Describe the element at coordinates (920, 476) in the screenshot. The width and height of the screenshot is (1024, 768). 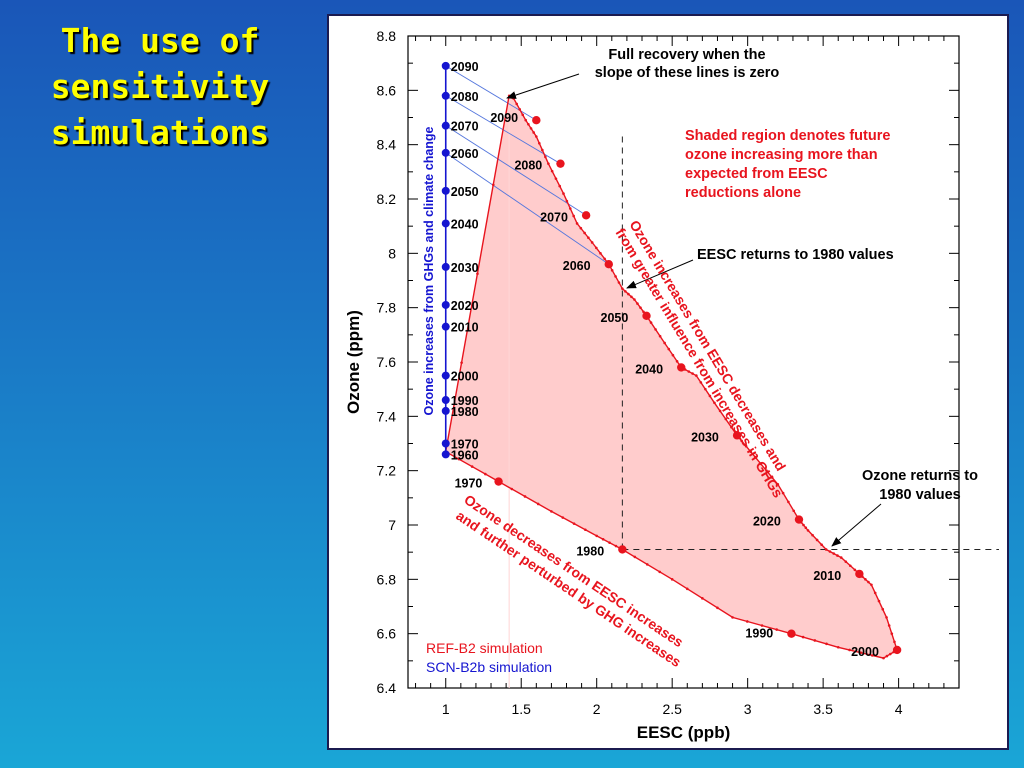
I see `annotation-ozone-returns: Ozone returns to` at that location.